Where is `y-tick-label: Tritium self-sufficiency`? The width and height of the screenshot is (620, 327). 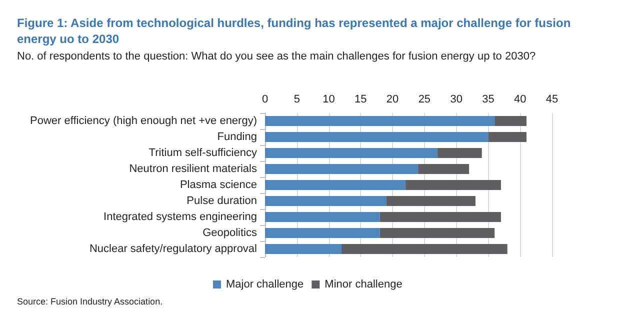
y-tick-label: Tritium self-sufficiency is located at coordinates (203, 153).